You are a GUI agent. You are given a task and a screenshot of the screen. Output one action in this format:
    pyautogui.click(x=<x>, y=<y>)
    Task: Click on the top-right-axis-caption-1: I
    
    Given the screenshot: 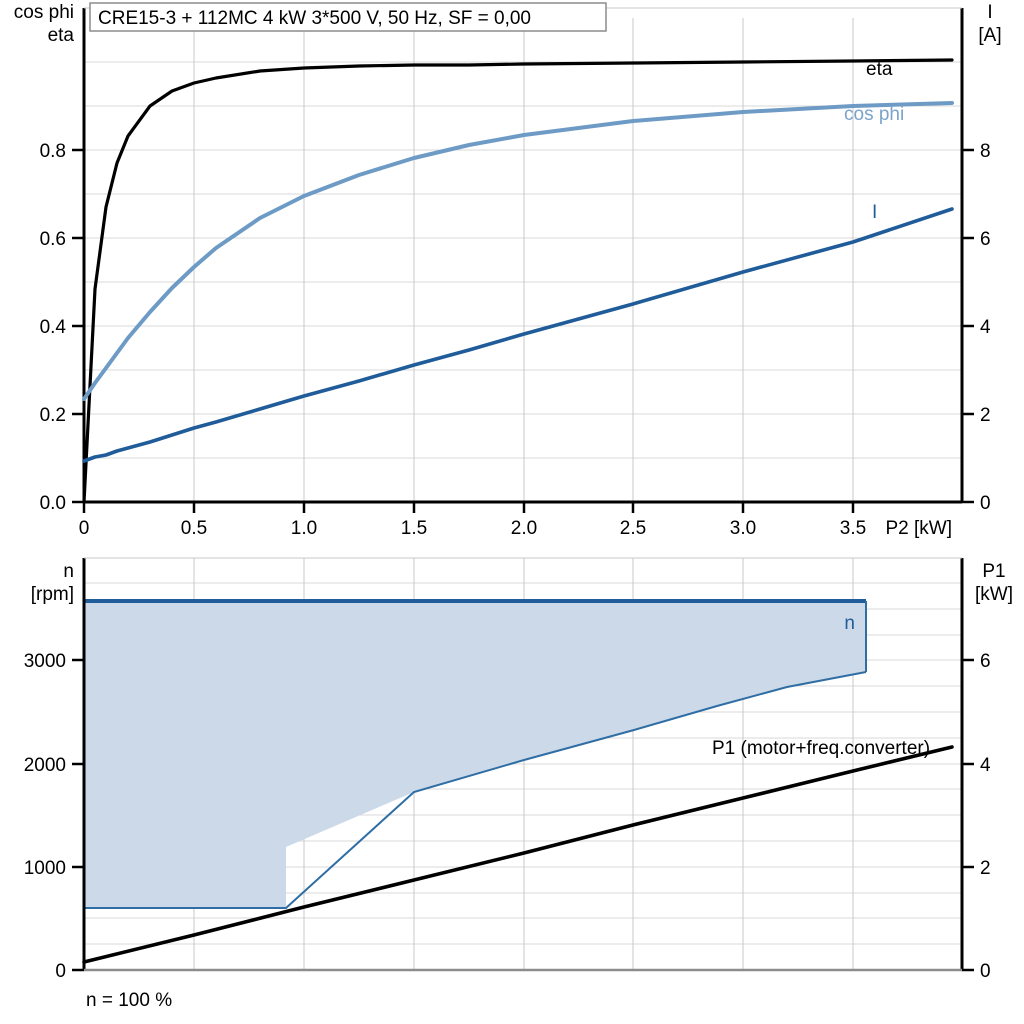 What is the action you would take?
    pyautogui.click(x=989, y=12)
    